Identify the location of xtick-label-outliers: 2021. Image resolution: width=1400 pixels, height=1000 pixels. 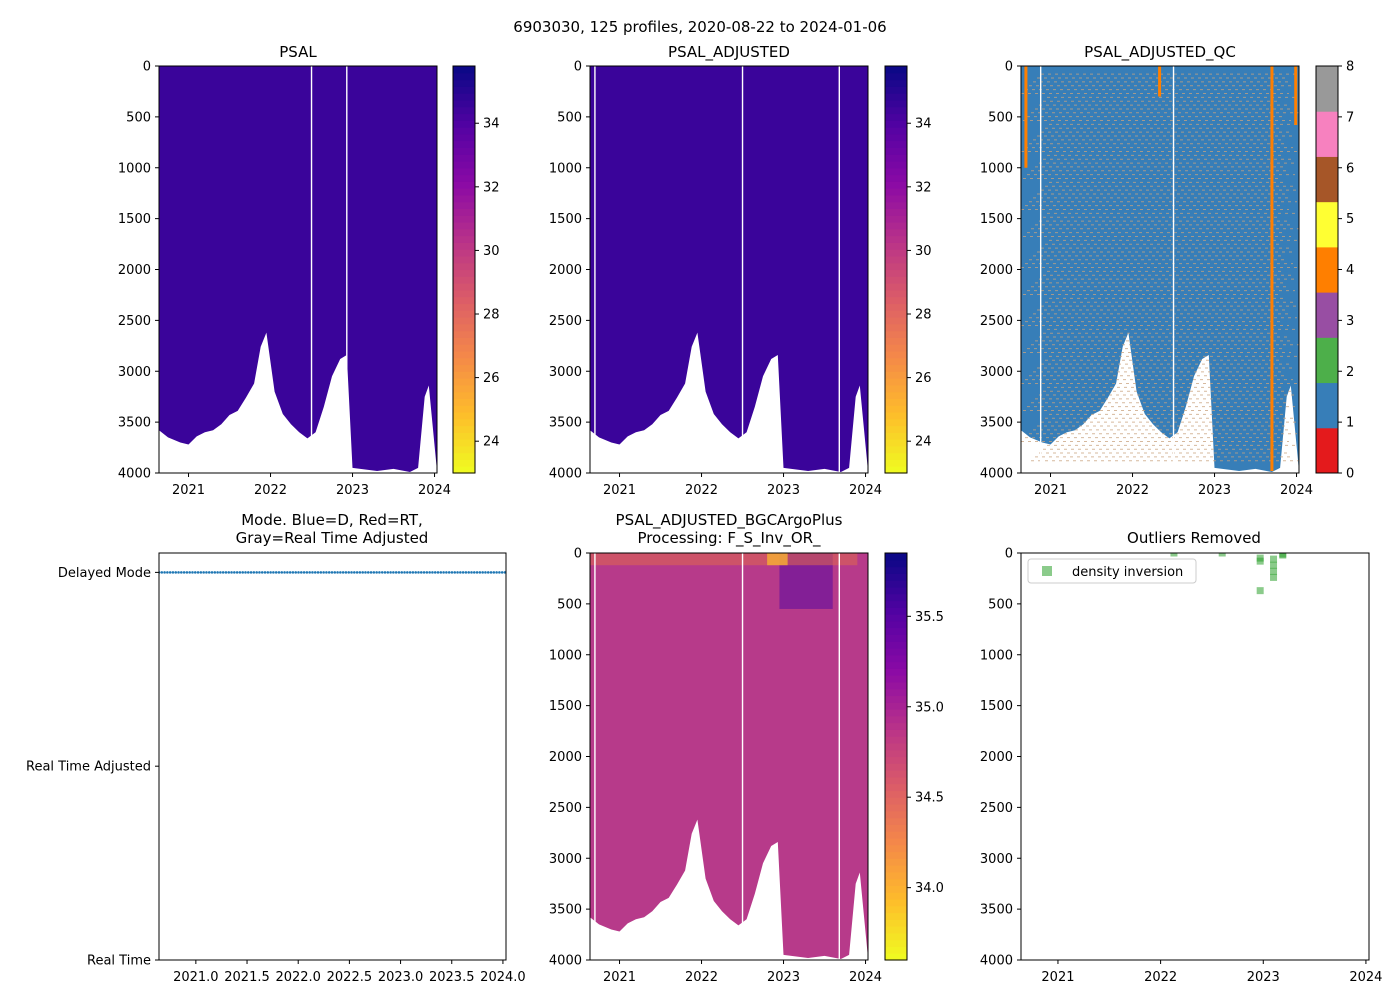
(1057, 977).